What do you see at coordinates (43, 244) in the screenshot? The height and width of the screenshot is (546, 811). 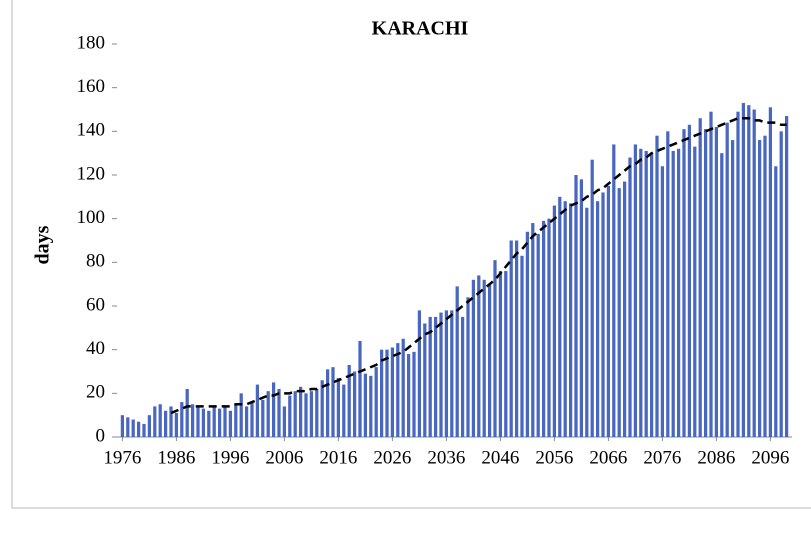 I see `y-axis-label: days` at bounding box center [43, 244].